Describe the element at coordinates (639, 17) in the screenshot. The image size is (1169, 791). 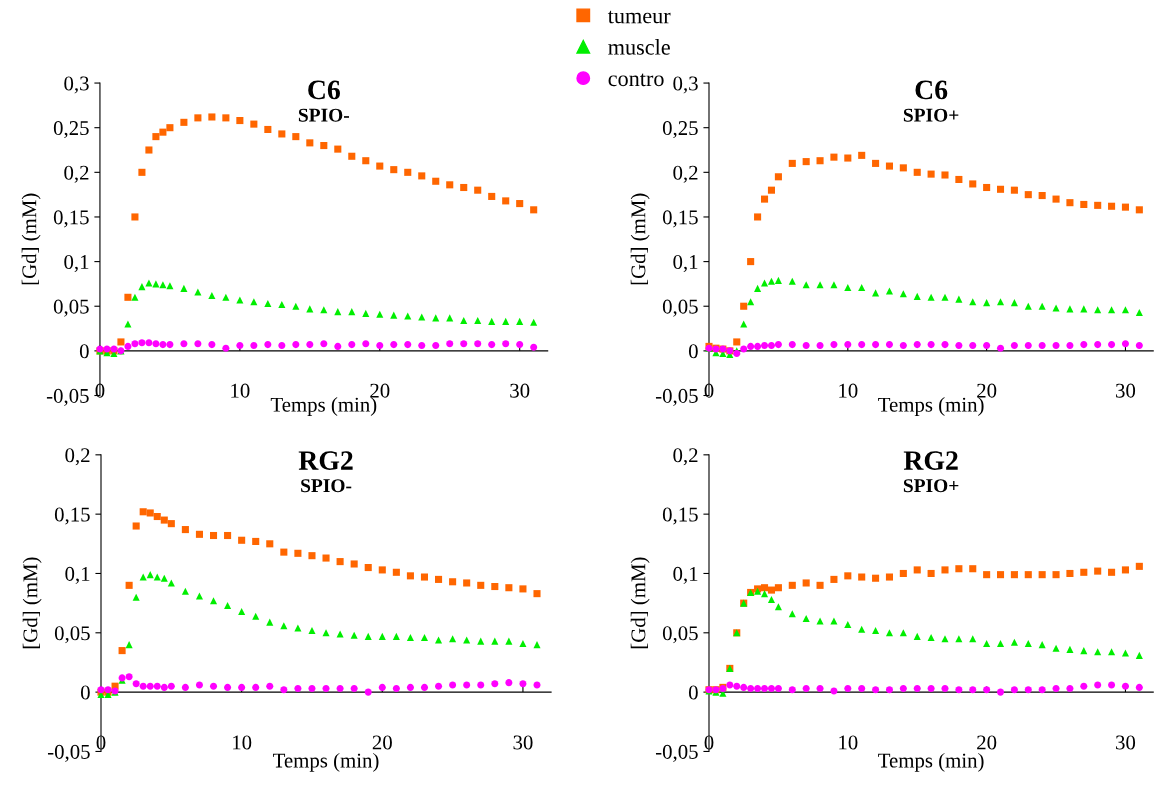
I see `legend-label: tumeur` at that location.